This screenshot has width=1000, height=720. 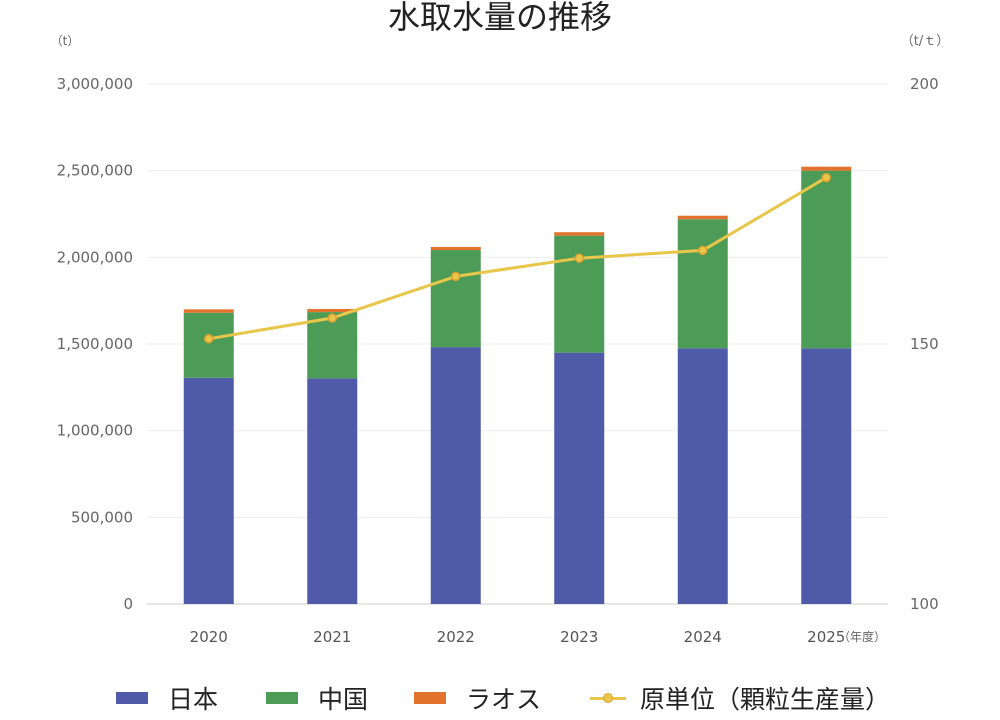 I want to click on intensity-line-path, so click(x=518, y=258).